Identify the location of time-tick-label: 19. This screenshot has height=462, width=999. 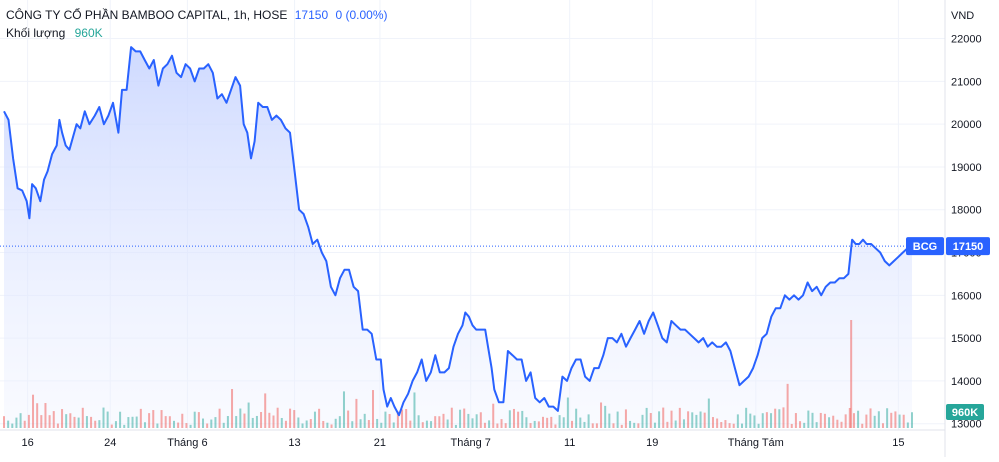
(652, 443).